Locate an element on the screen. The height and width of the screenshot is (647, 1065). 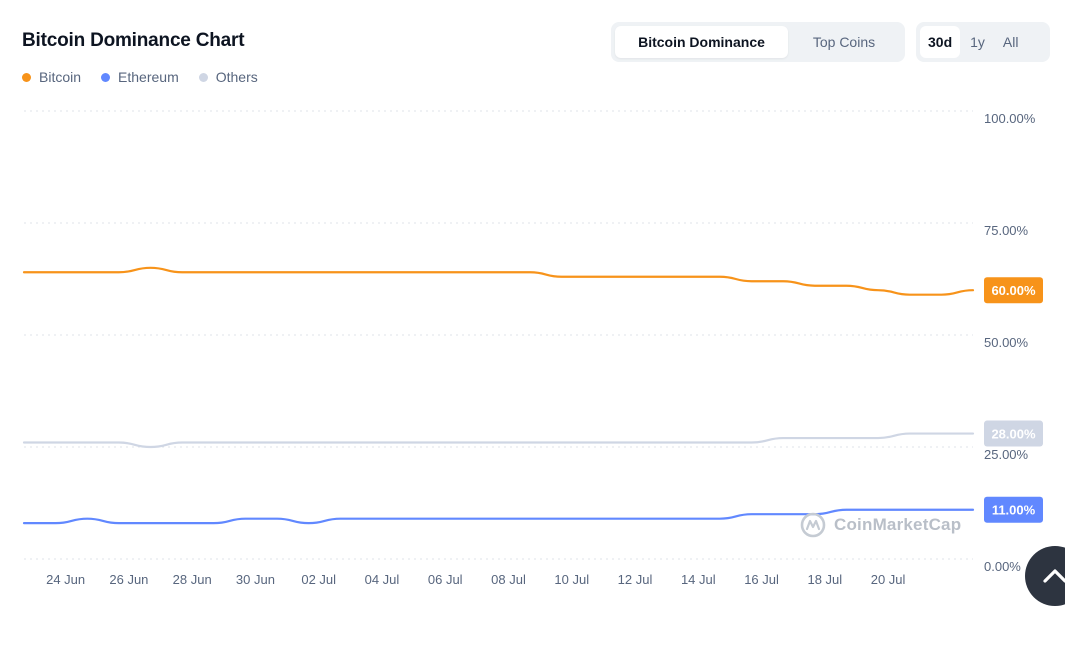
watermark-text: CoinMarketCap is located at coordinates (898, 524).